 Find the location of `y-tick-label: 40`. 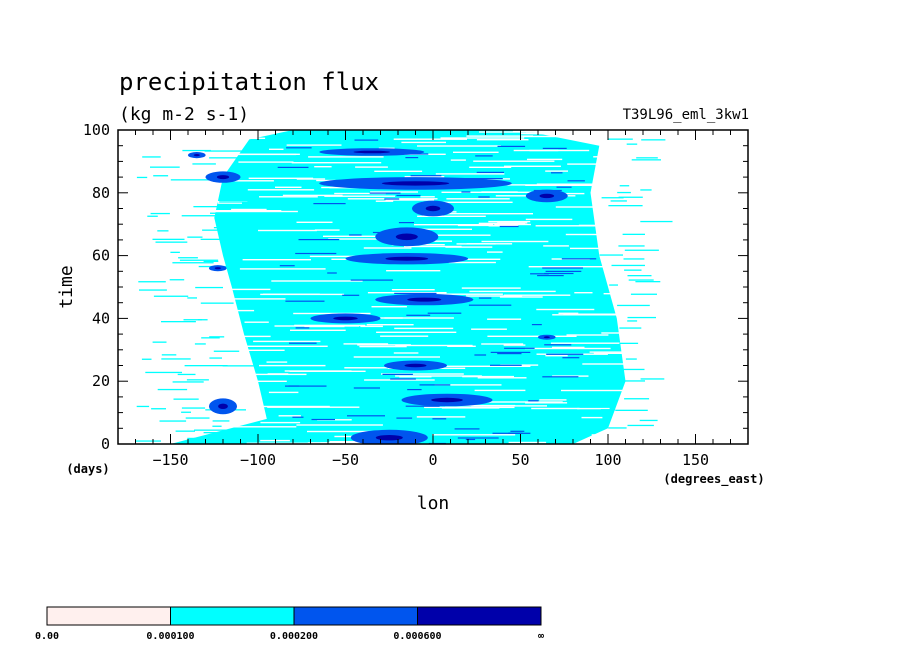

y-tick-label: 40 is located at coordinates (101, 318).